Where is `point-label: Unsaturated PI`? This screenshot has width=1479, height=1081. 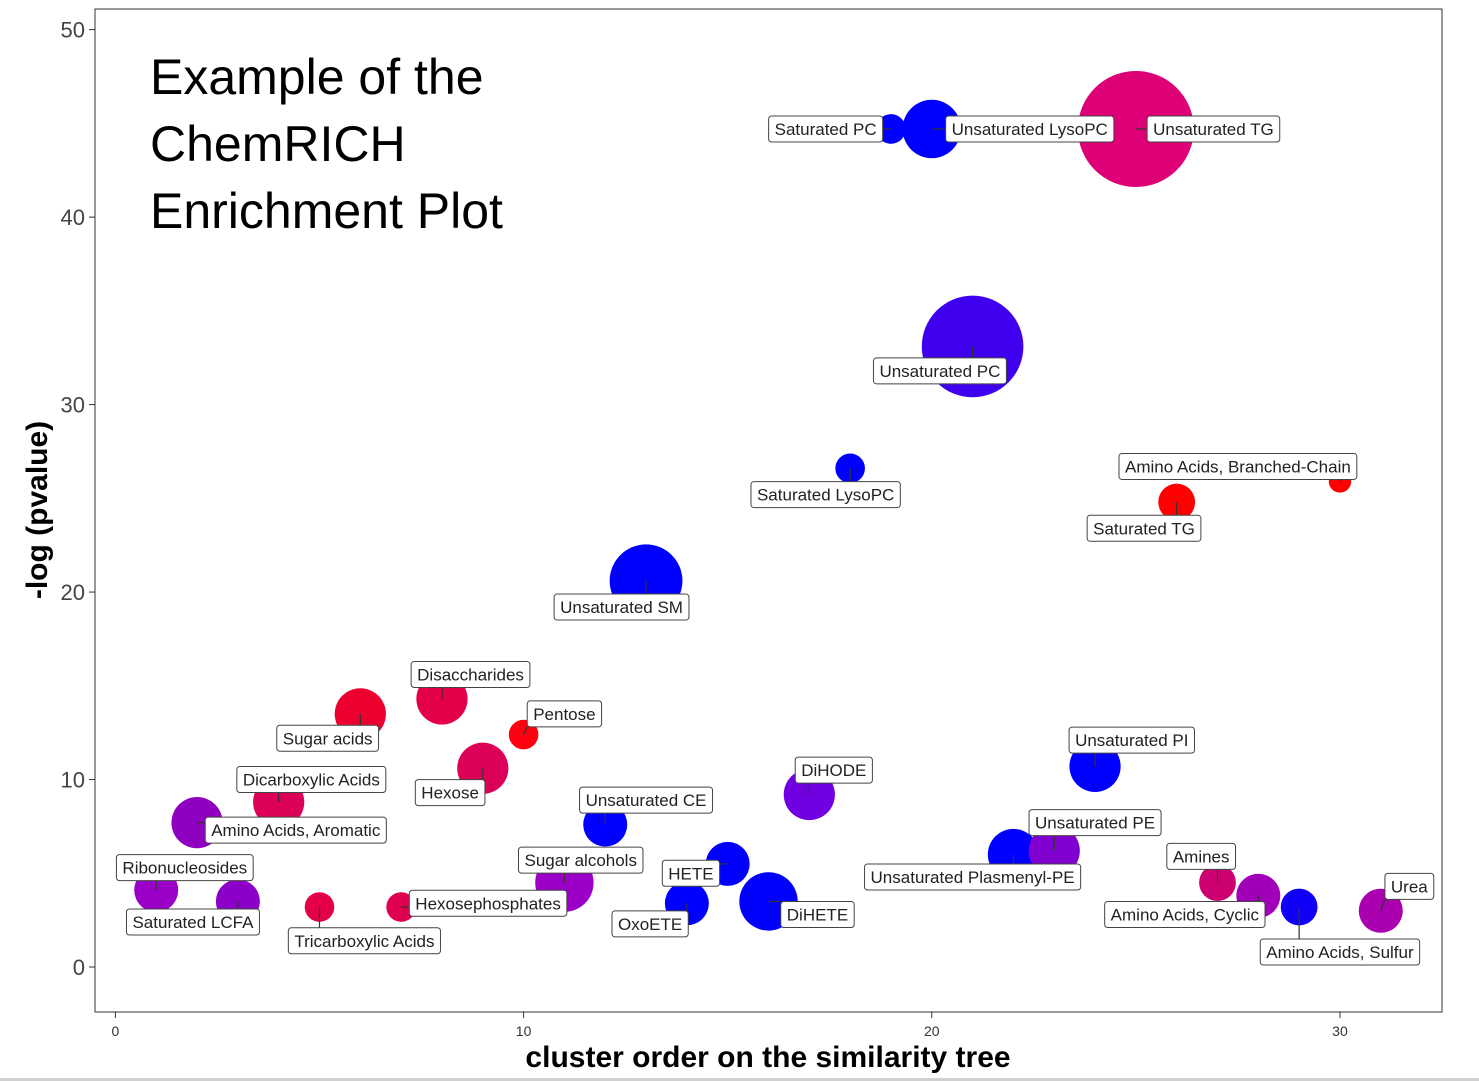 point-label: Unsaturated PI is located at coordinates (1131, 740).